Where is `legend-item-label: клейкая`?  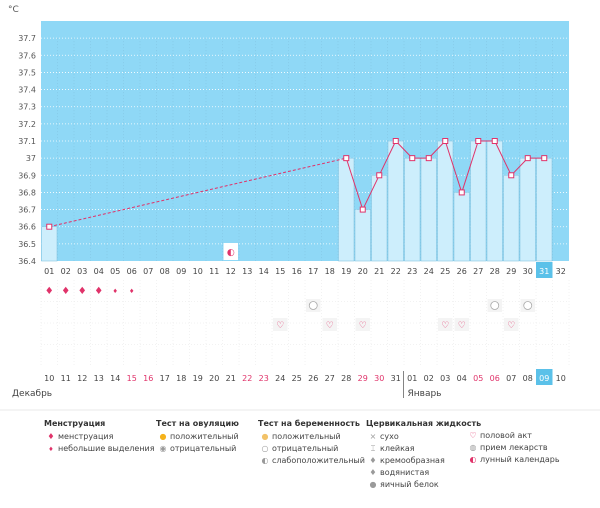 legend-item-label: клейкая is located at coordinates (397, 448).